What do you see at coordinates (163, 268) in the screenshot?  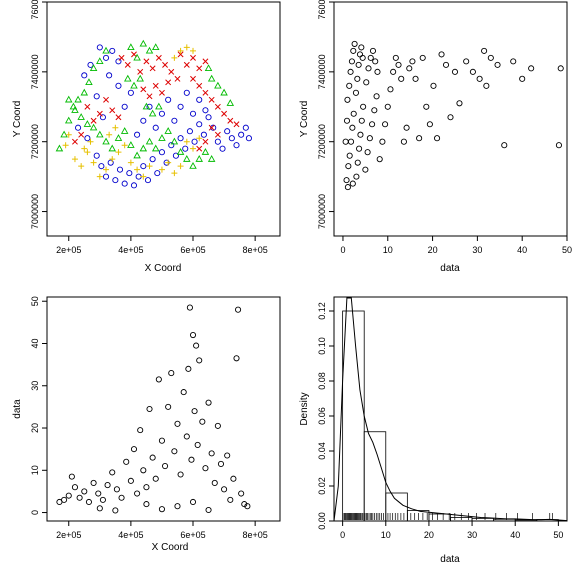 I see `panel-1-xlabel: X Coord` at bounding box center [163, 268].